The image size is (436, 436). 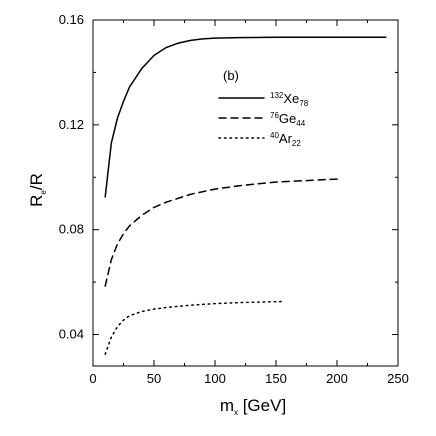 I want to click on x-tick-label: 250, so click(x=398, y=378).